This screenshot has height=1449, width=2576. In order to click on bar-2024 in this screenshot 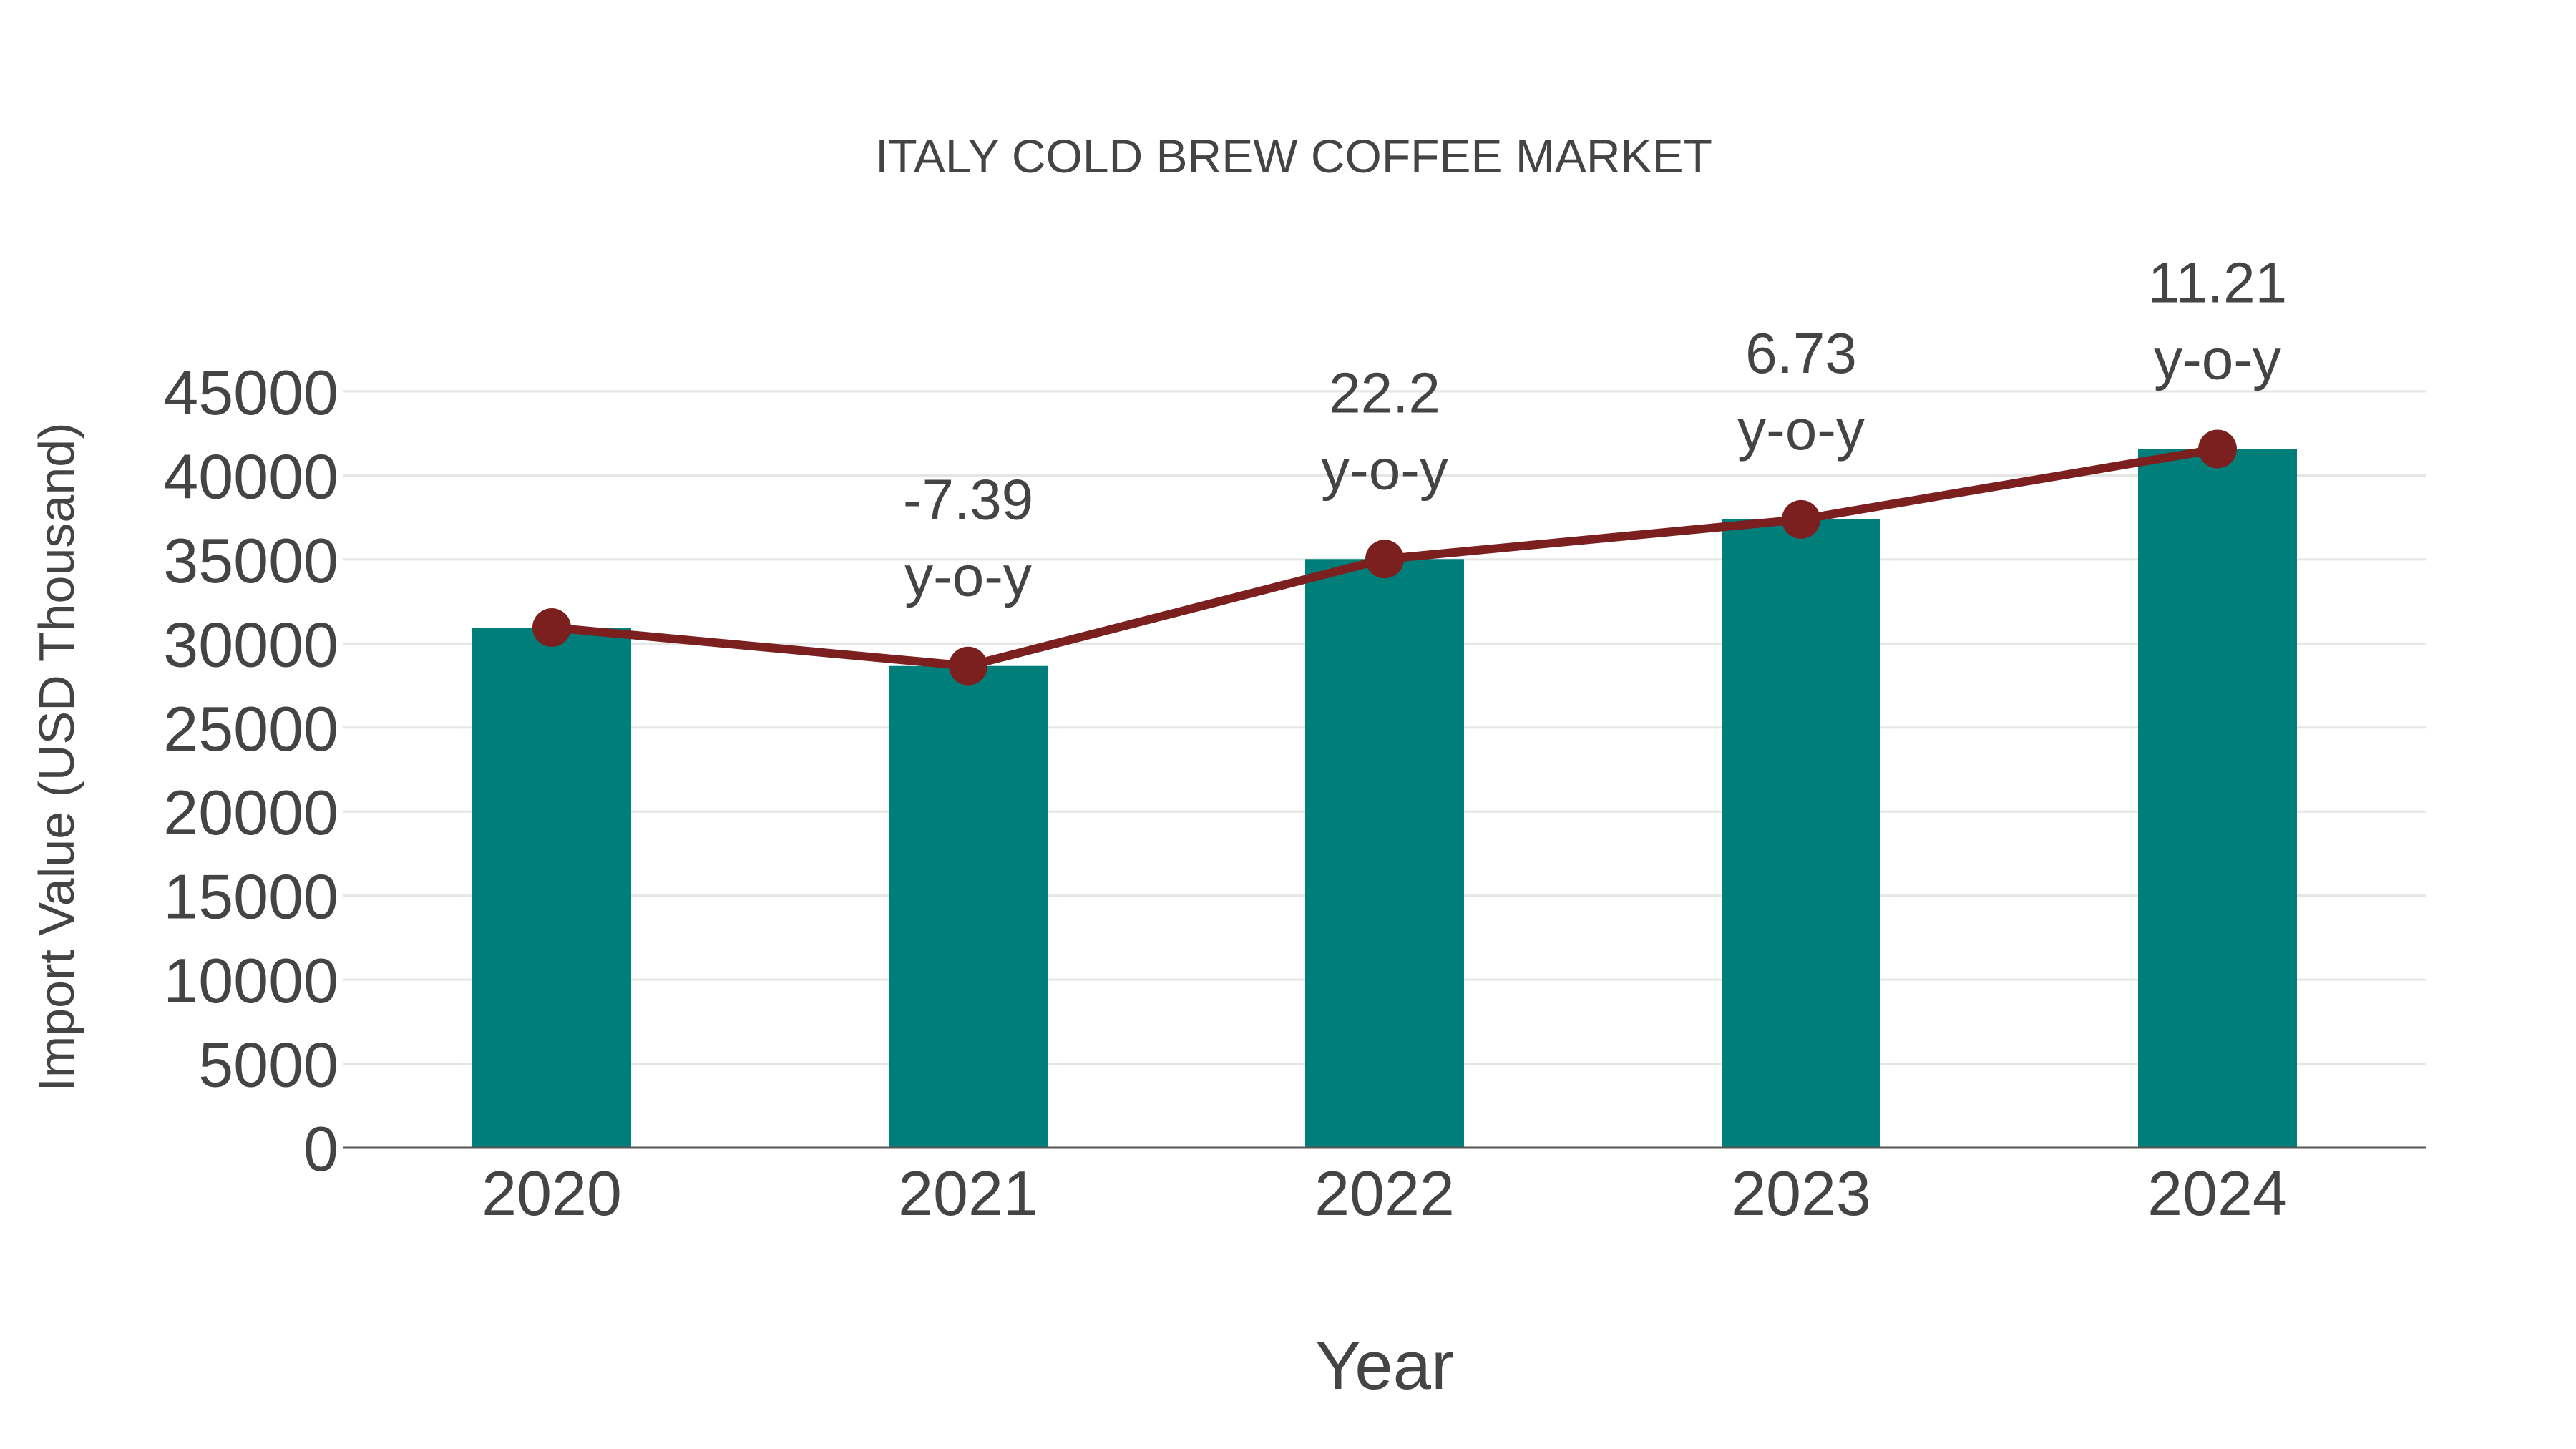, I will do `click(2217, 798)`.